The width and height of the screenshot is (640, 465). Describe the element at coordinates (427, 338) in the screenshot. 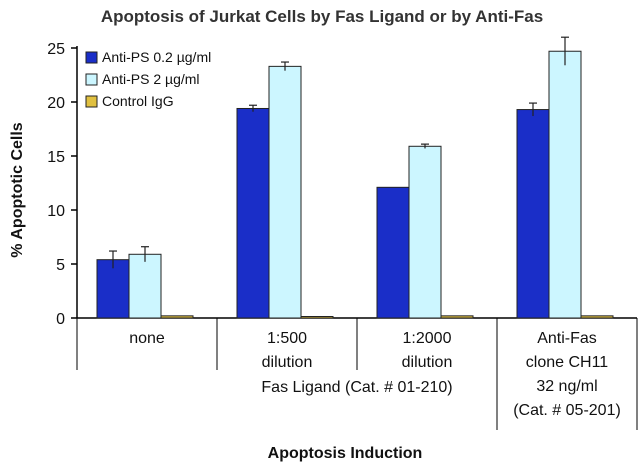

I see `category-label: 1:2000` at that location.